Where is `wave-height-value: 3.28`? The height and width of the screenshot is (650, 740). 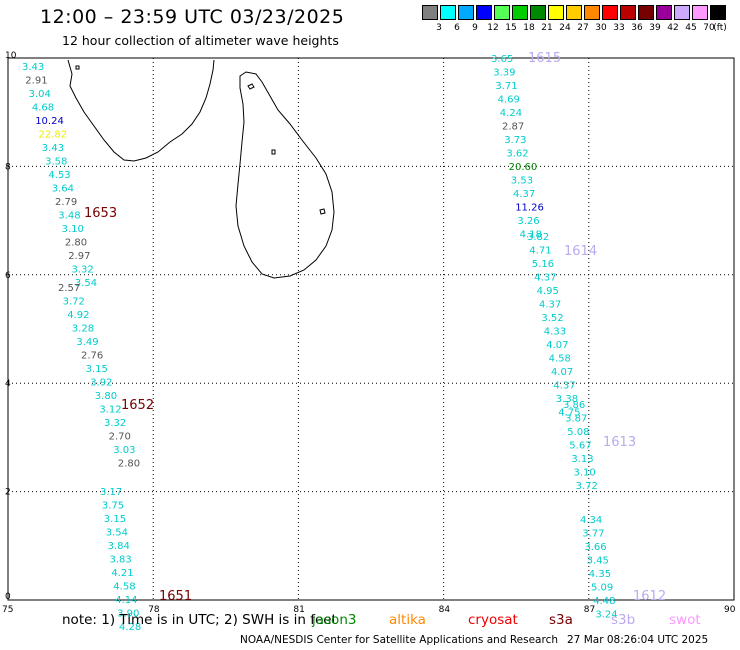 wave-height-value: 3.28 is located at coordinates (83, 329).